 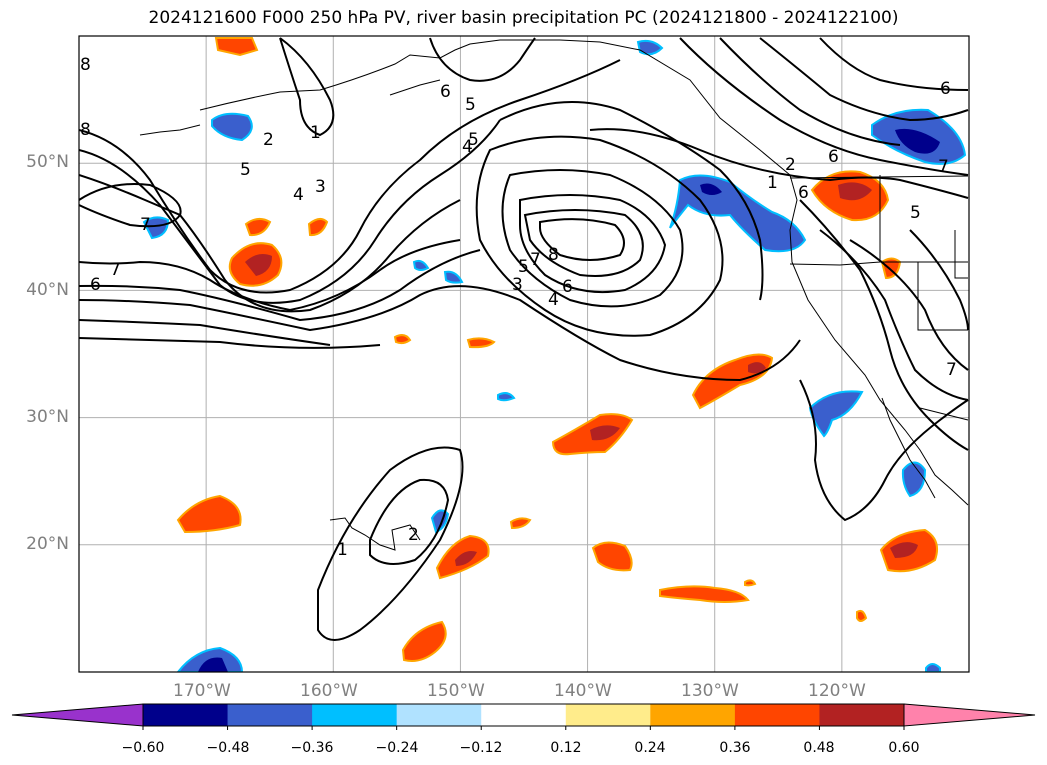 I want to click on colorbar-tick-label: −0.48, so click(x=228, y=748).